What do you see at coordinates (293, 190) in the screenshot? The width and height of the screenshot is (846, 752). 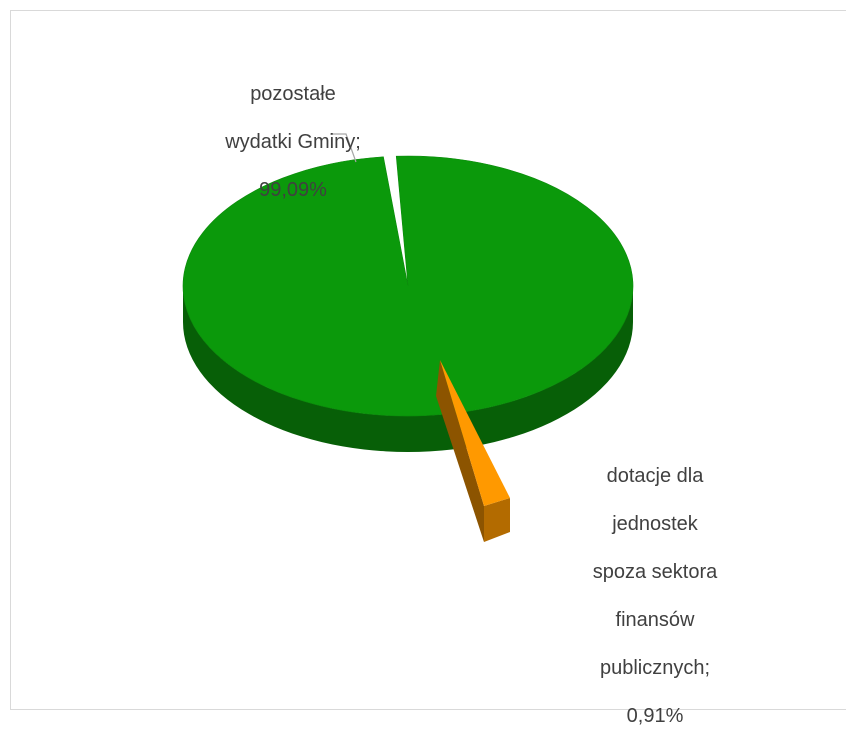 I see `slice-label-line: 99,09%` at bounding box center [293, 190].